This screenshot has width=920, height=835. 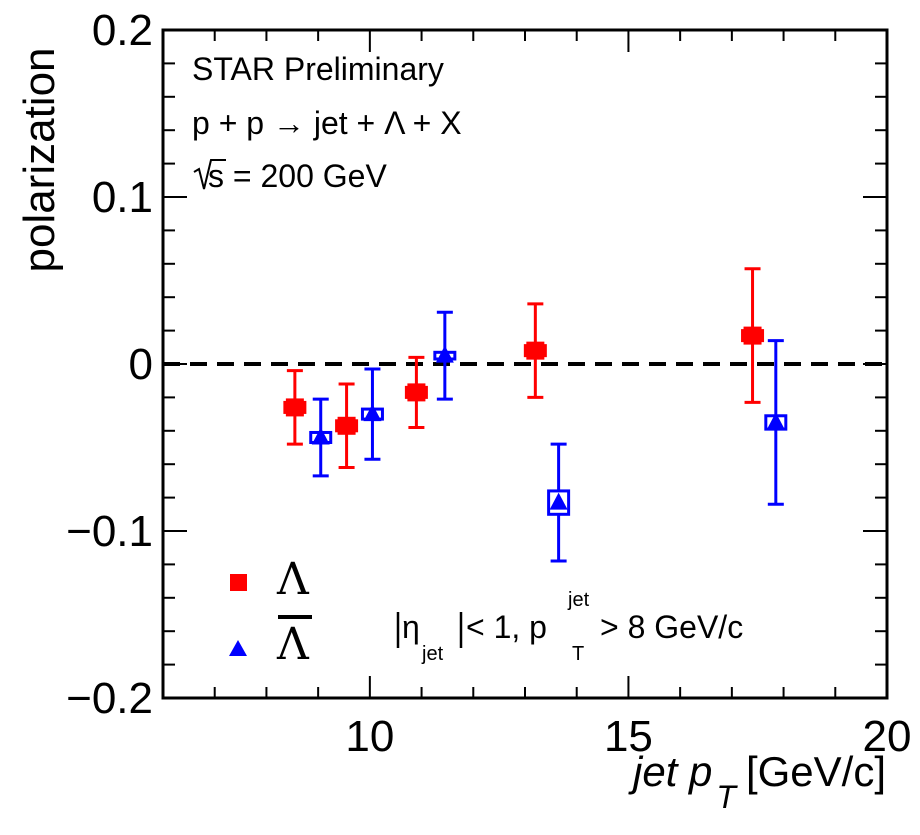 I want to click on svg-text: jet pT[GeV/c], so click(x=757, y=781).